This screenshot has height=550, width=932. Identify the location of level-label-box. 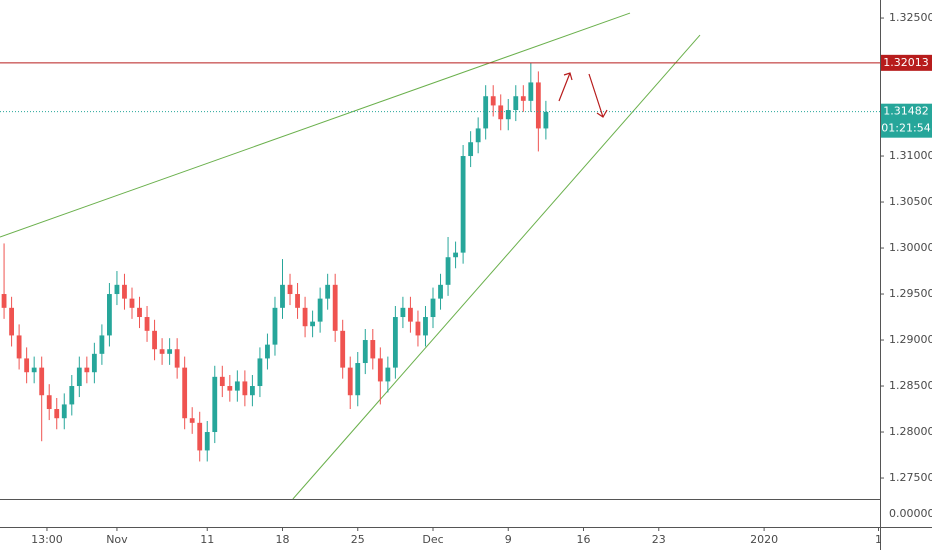
(906, 62).